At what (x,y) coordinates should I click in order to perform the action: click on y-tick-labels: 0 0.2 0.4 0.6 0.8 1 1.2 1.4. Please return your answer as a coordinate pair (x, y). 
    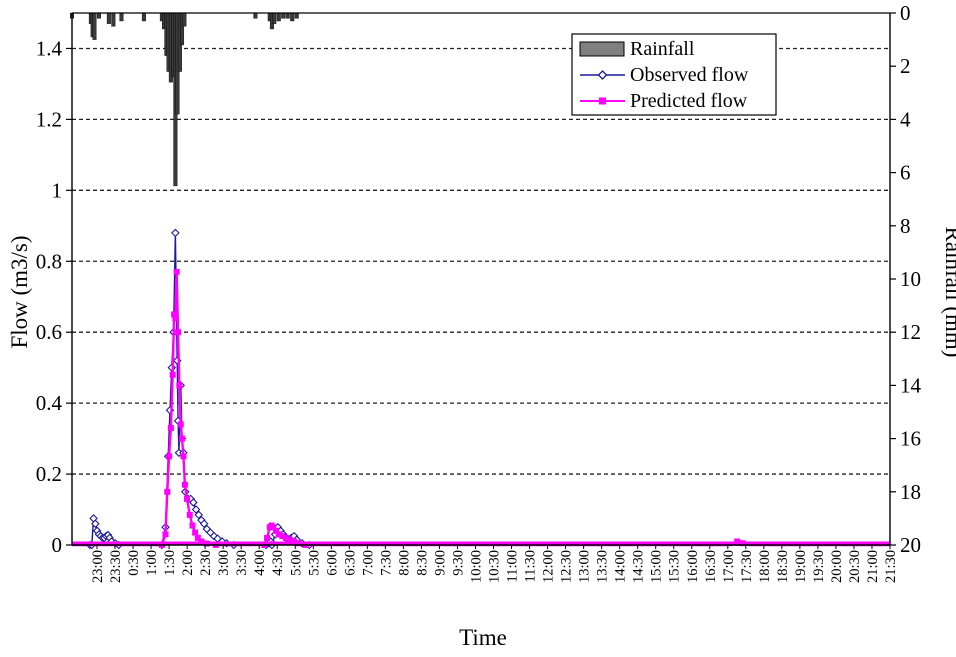
    Looking at the image, I should click on (49, 296).